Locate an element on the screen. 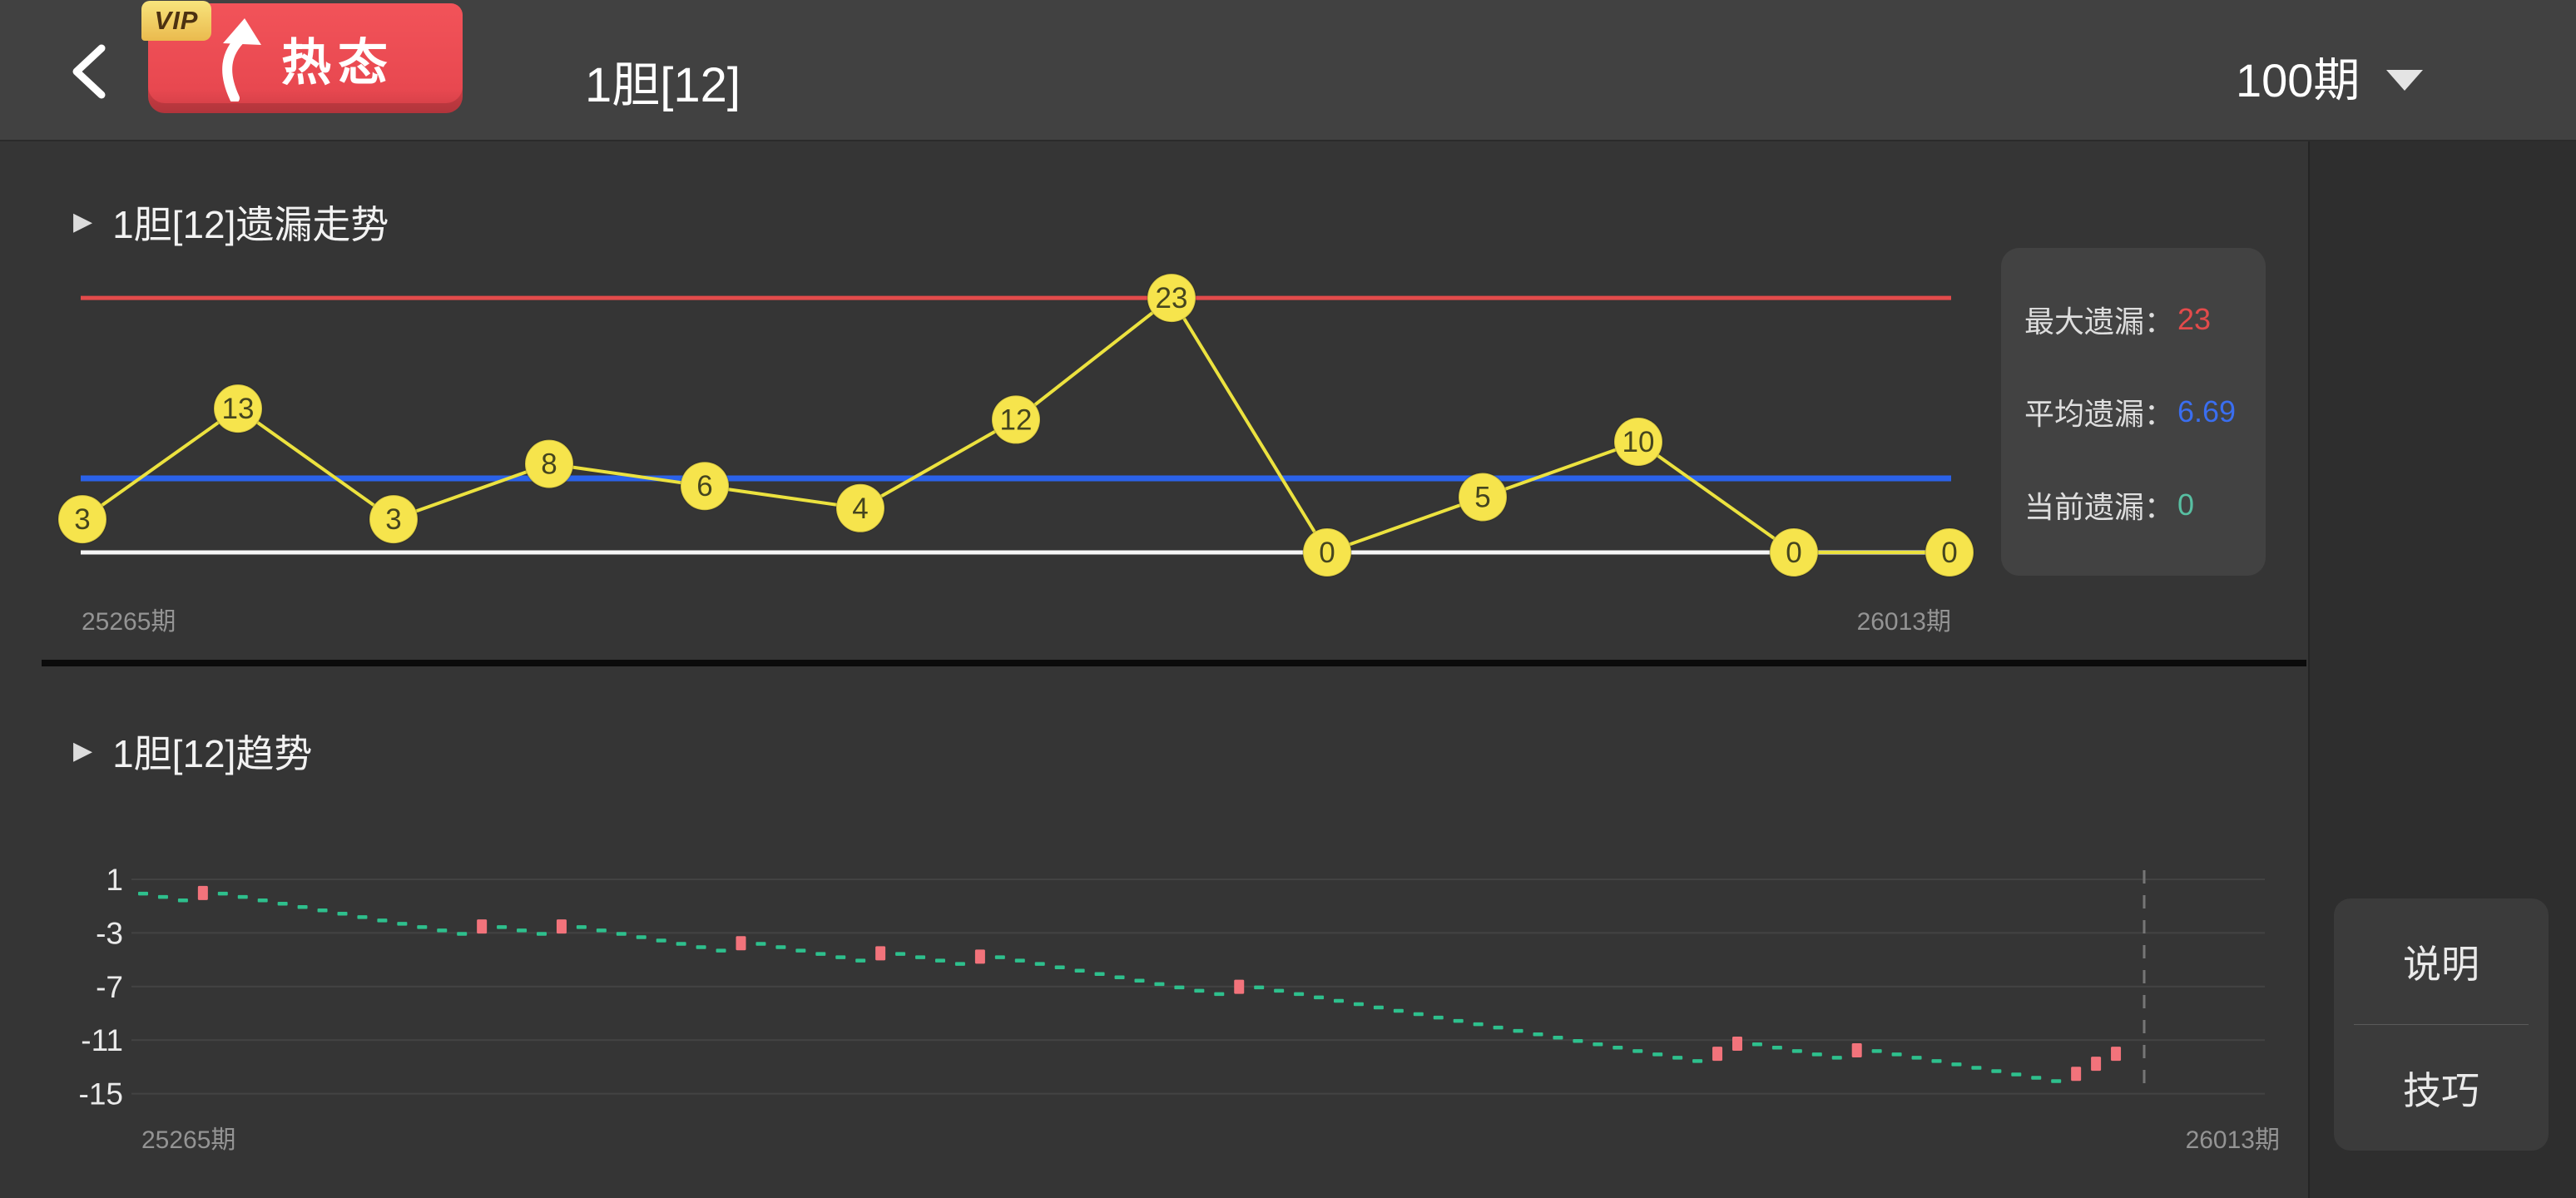 The image size is (2576, 1198). omission-point-label: 10 is located at coordinates (1638, 442).